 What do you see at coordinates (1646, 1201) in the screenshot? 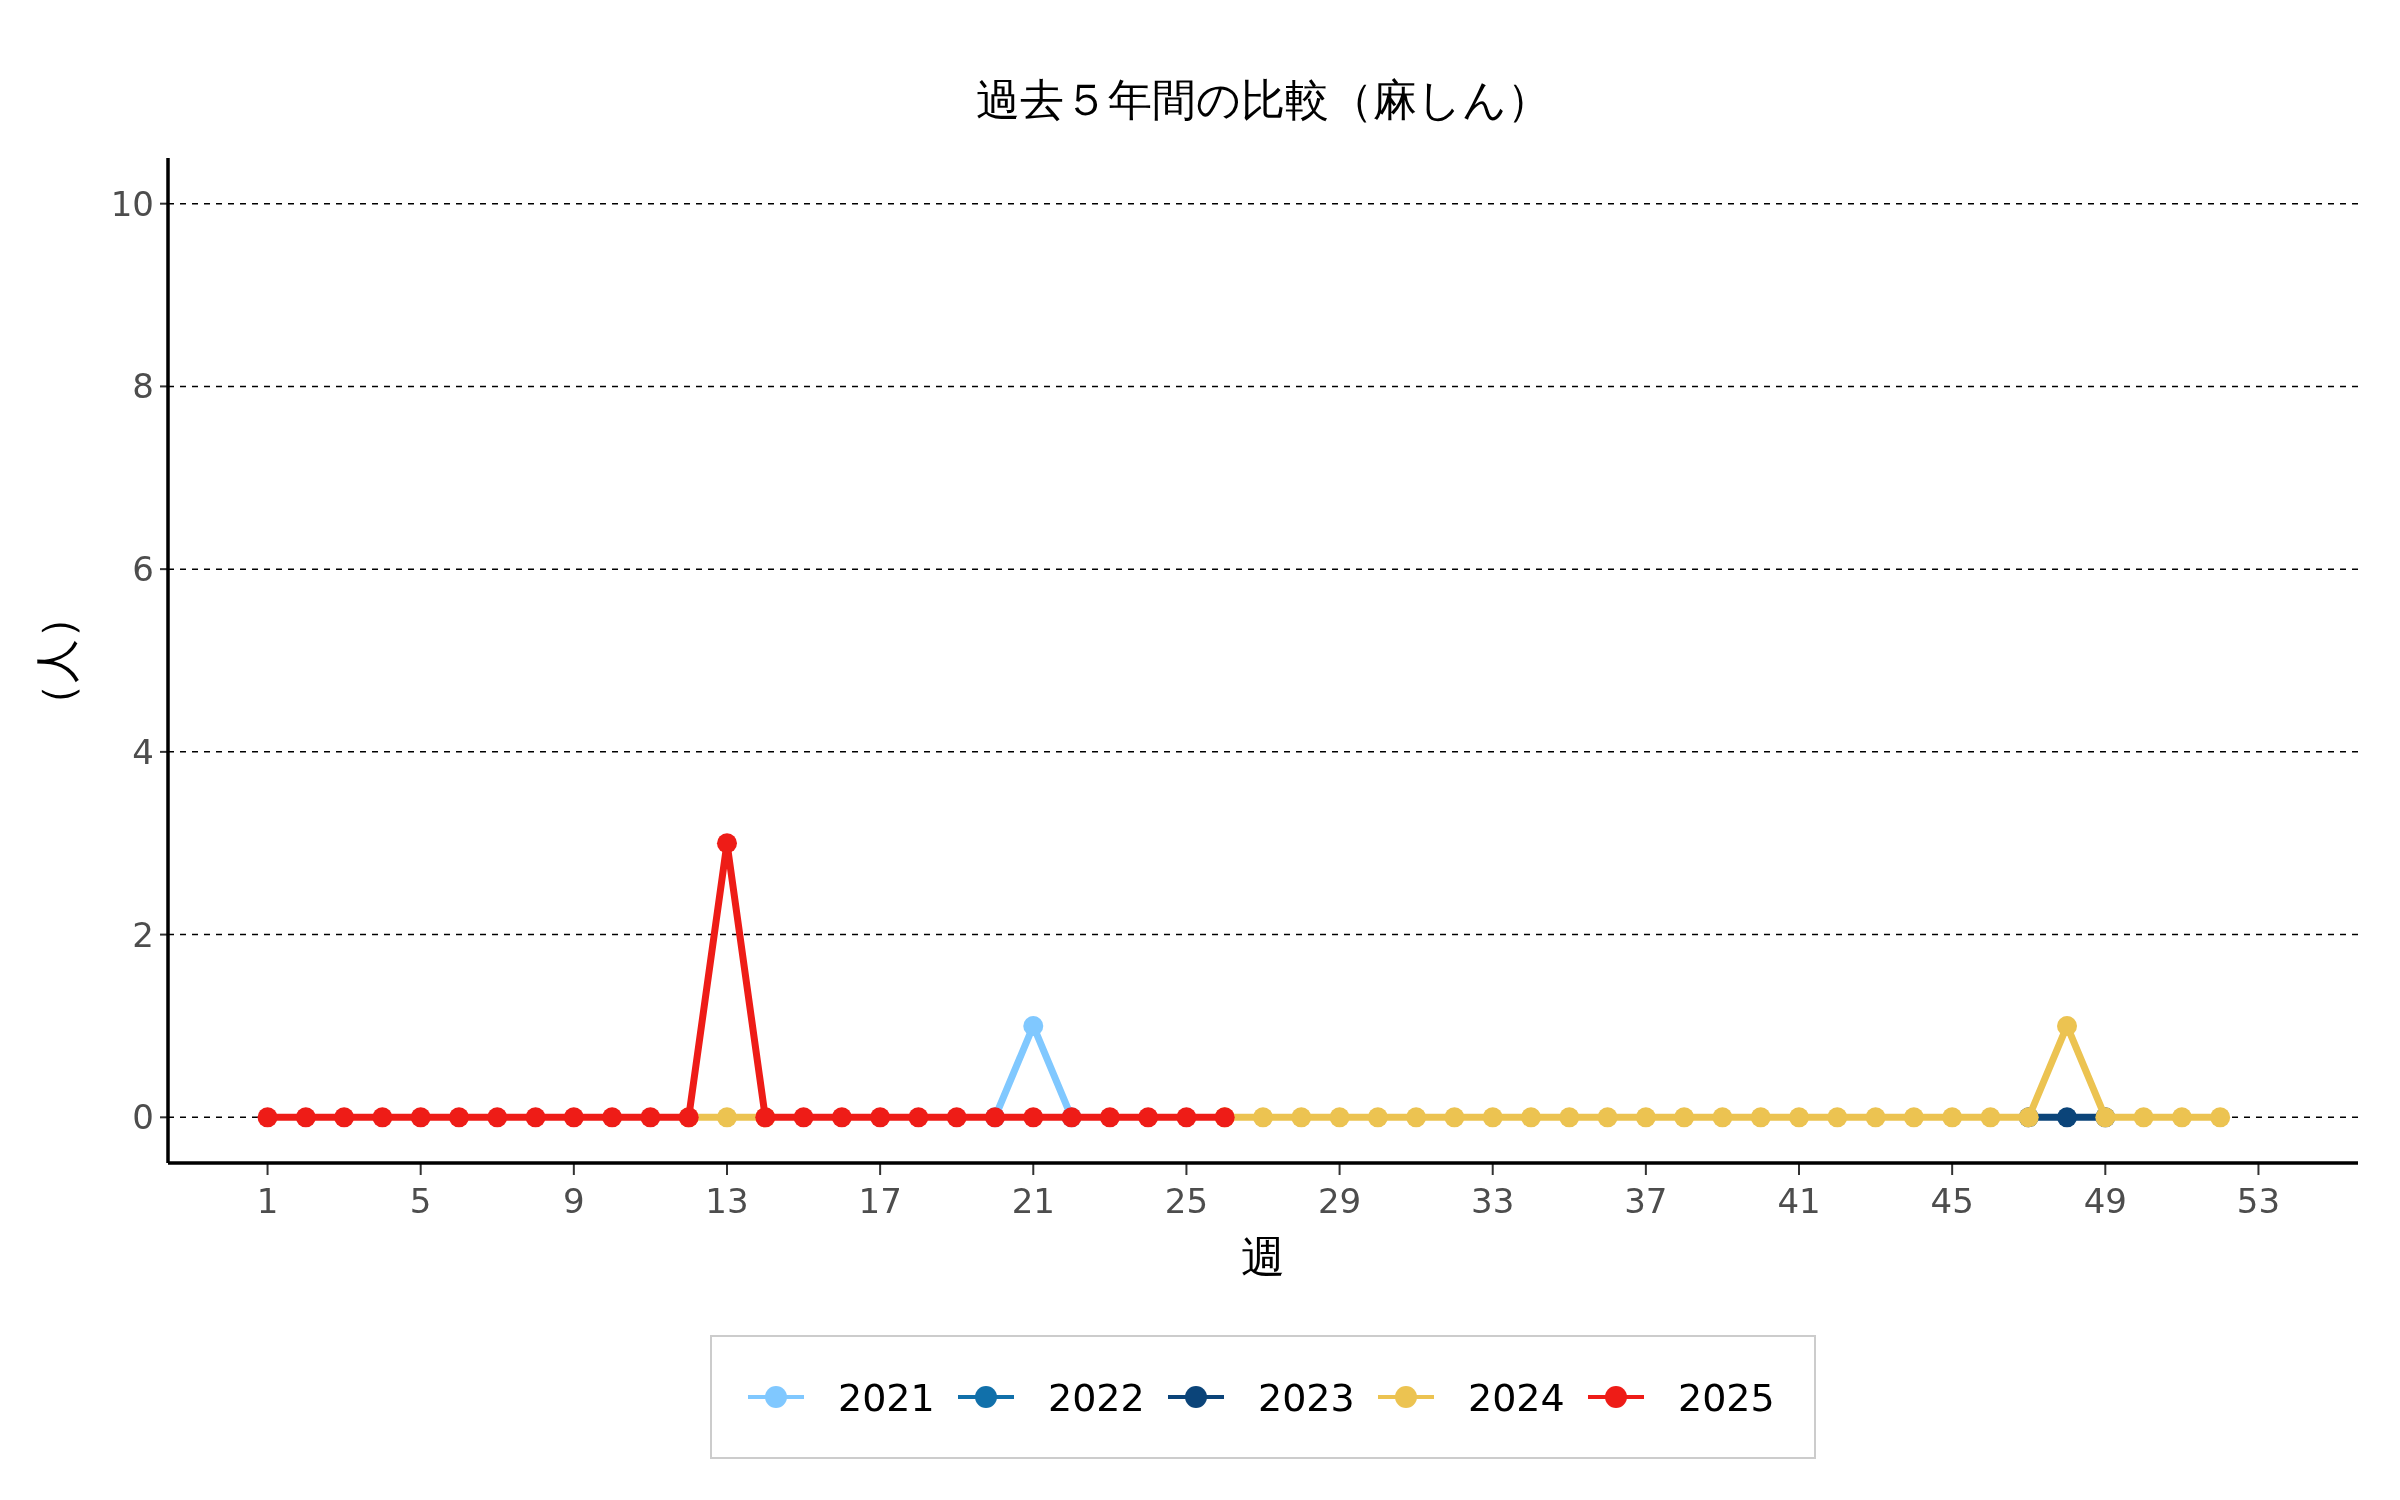
I see `x-tick-label: 37` at bounding box center [1646, 1201].